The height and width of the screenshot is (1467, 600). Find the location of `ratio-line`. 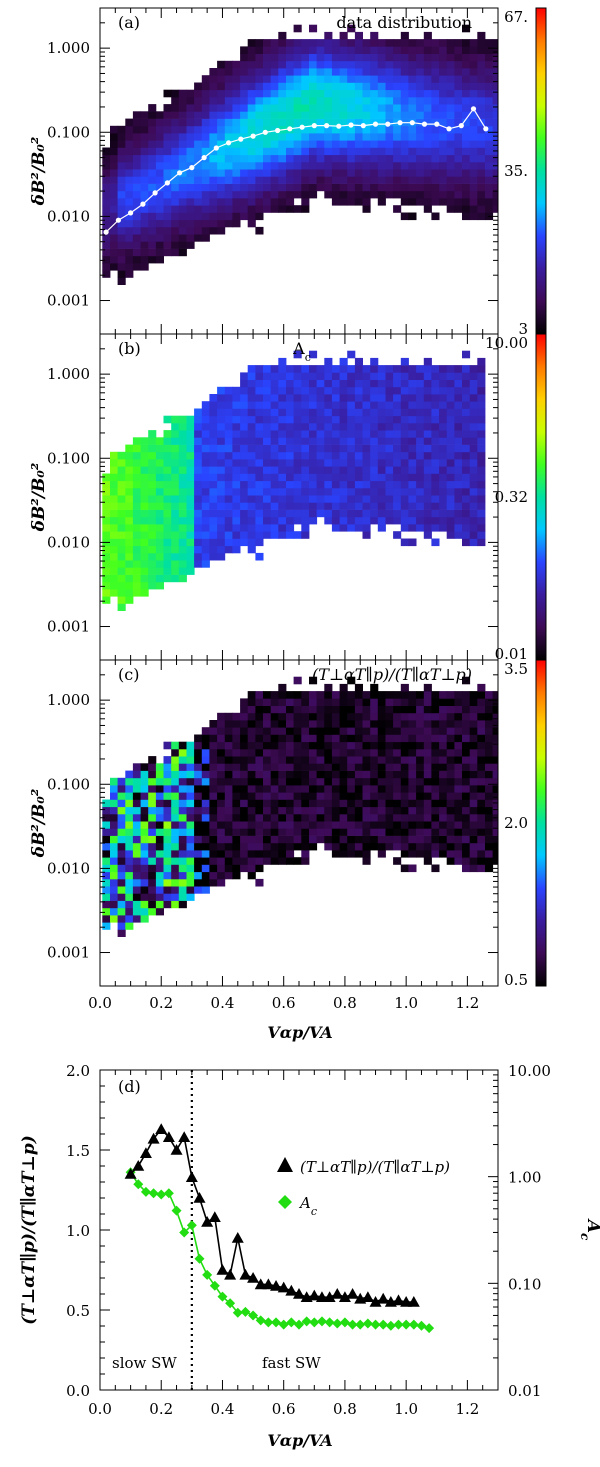

ratio-line is located at coordinates (272, 1215).